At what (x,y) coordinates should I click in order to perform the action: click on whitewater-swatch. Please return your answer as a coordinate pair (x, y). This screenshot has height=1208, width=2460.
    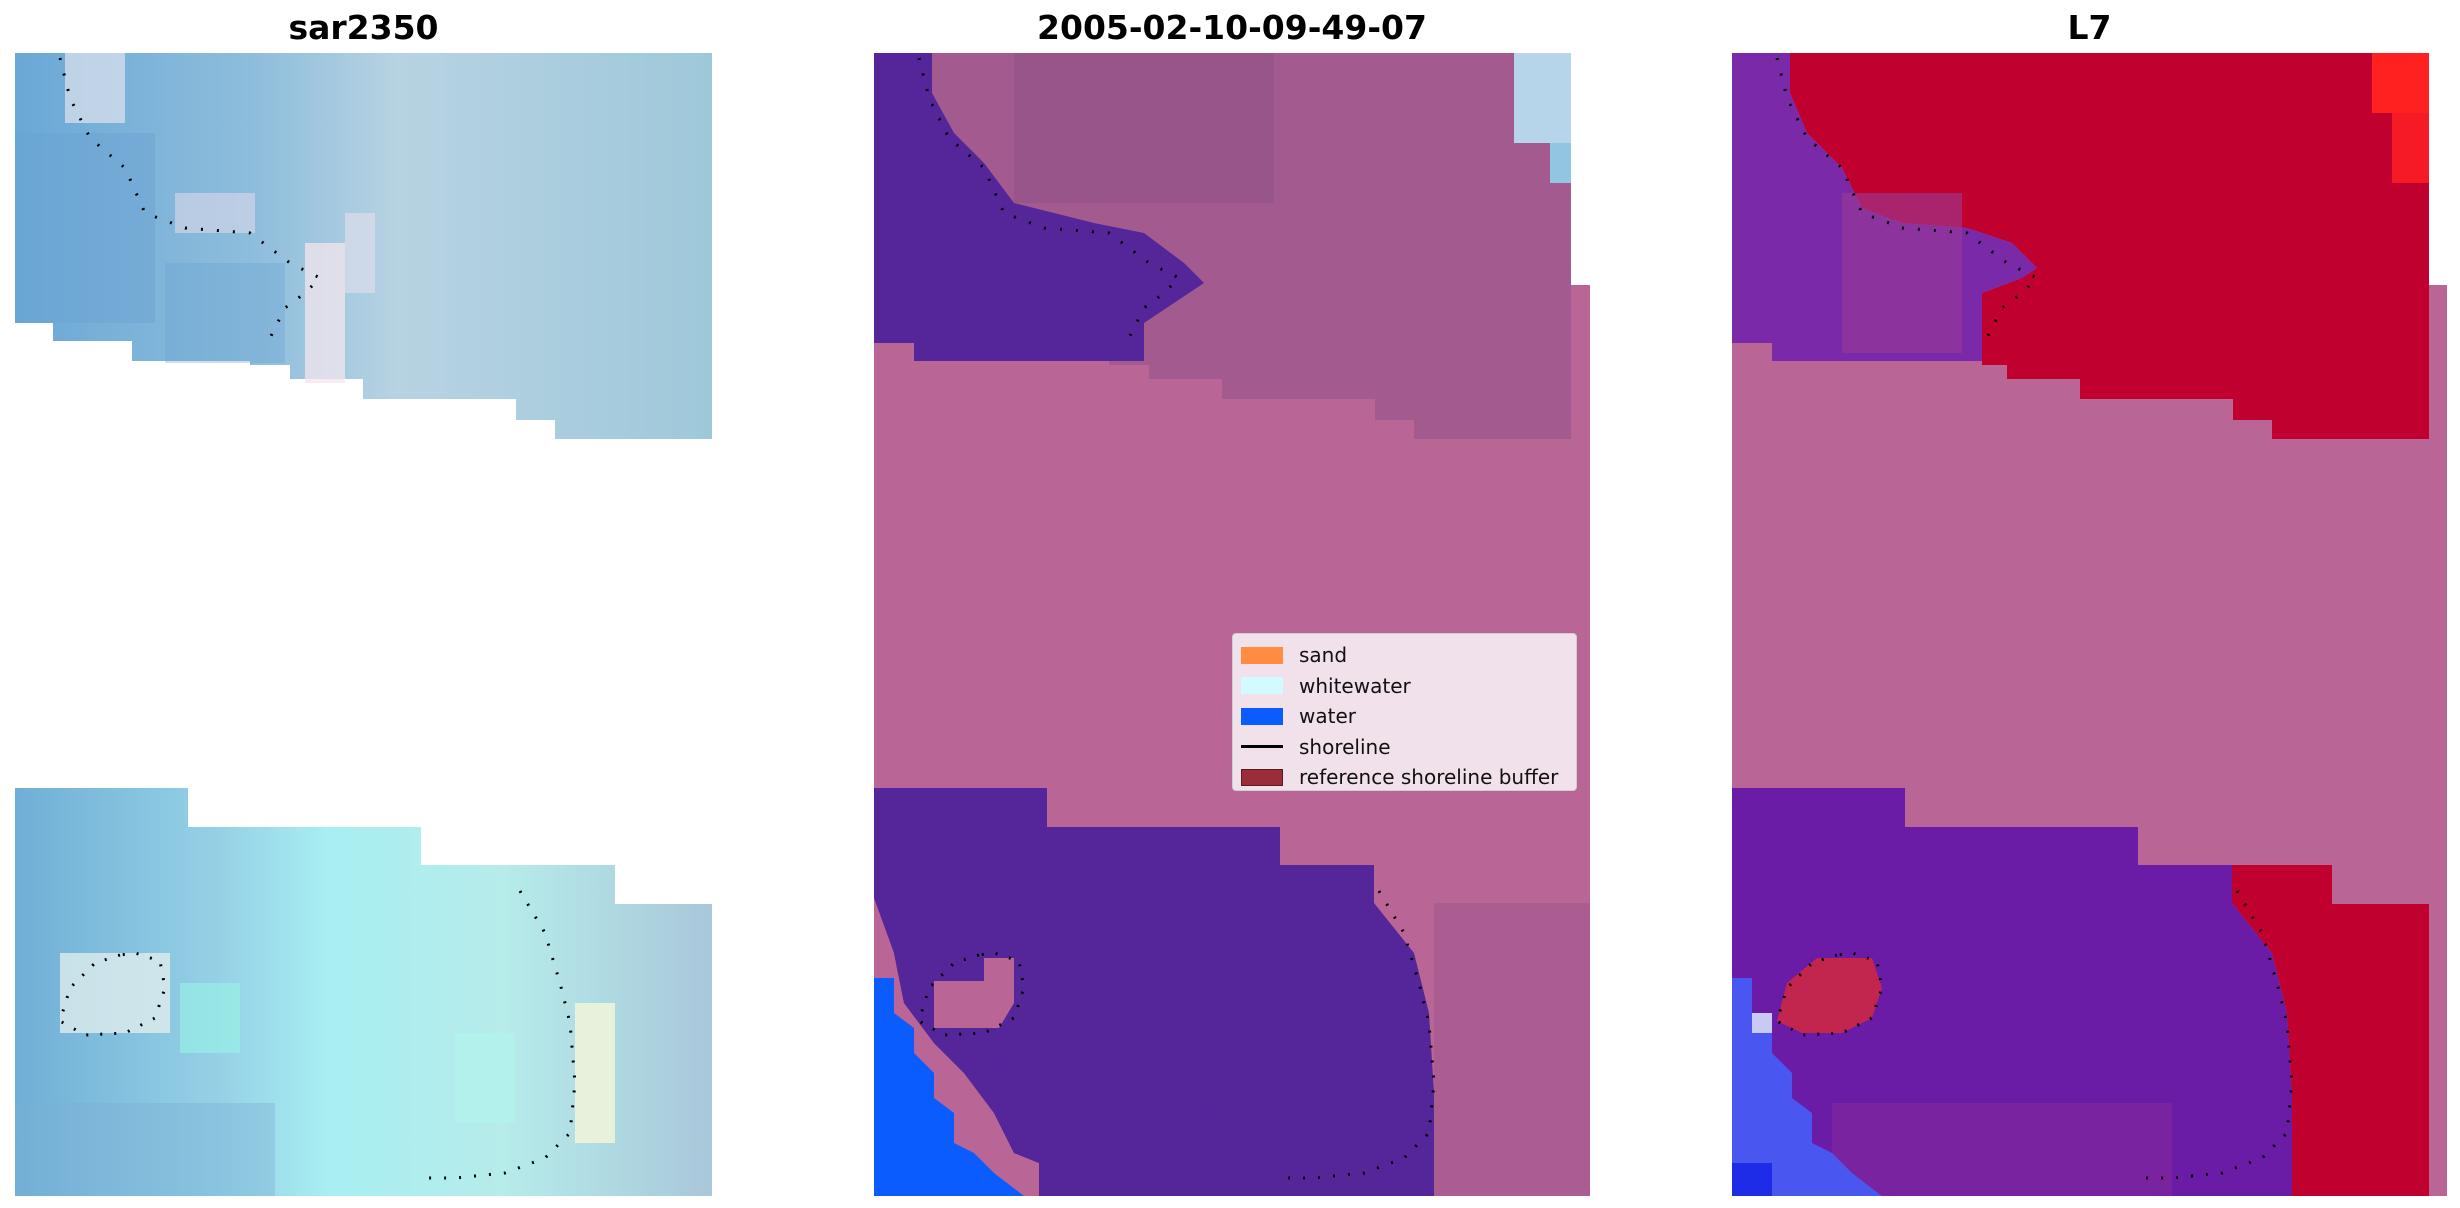
    Looking at the image, I should click on (1262, 686).